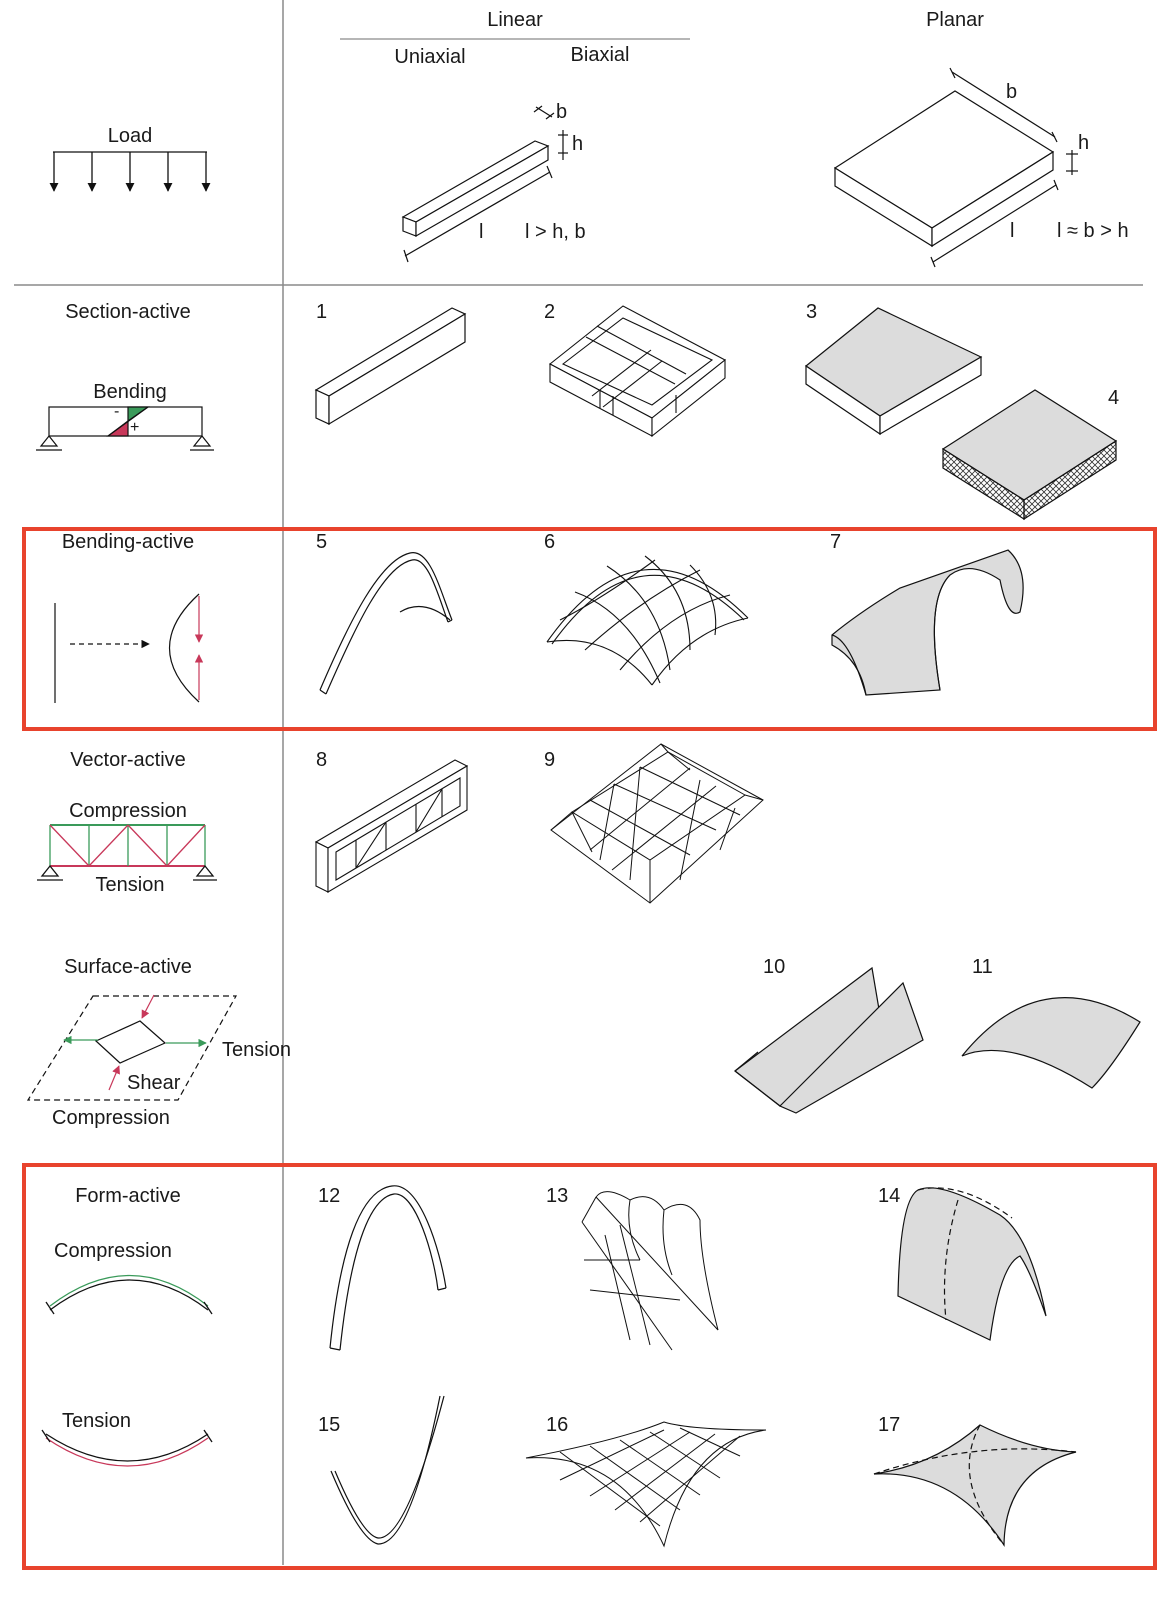 This screenshot has width=1166, height=1600. I want to click on vector-tension-label: Tension, so click(130, 885).